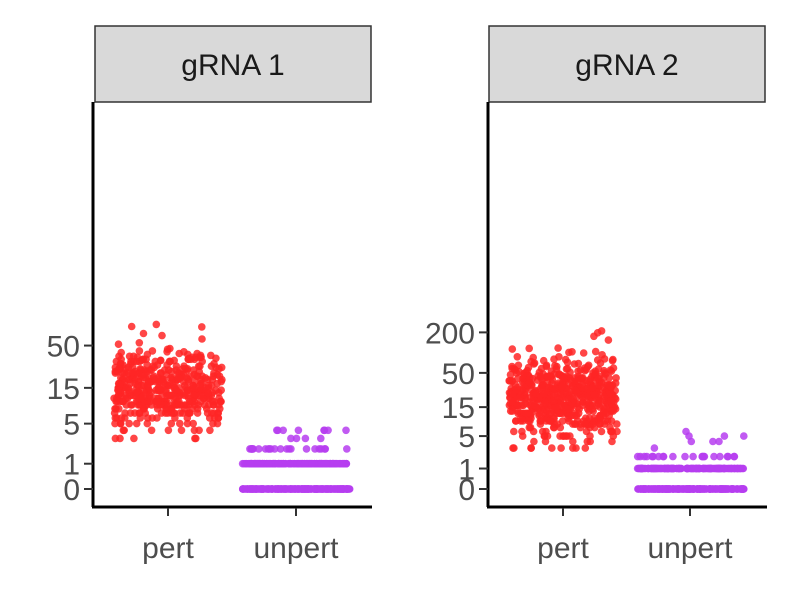 The height and width of the screenshot is (593, 792). Describe the element at coordinates (71, 425) in the screenshot. I see `y-tick-label: 5` at that location.